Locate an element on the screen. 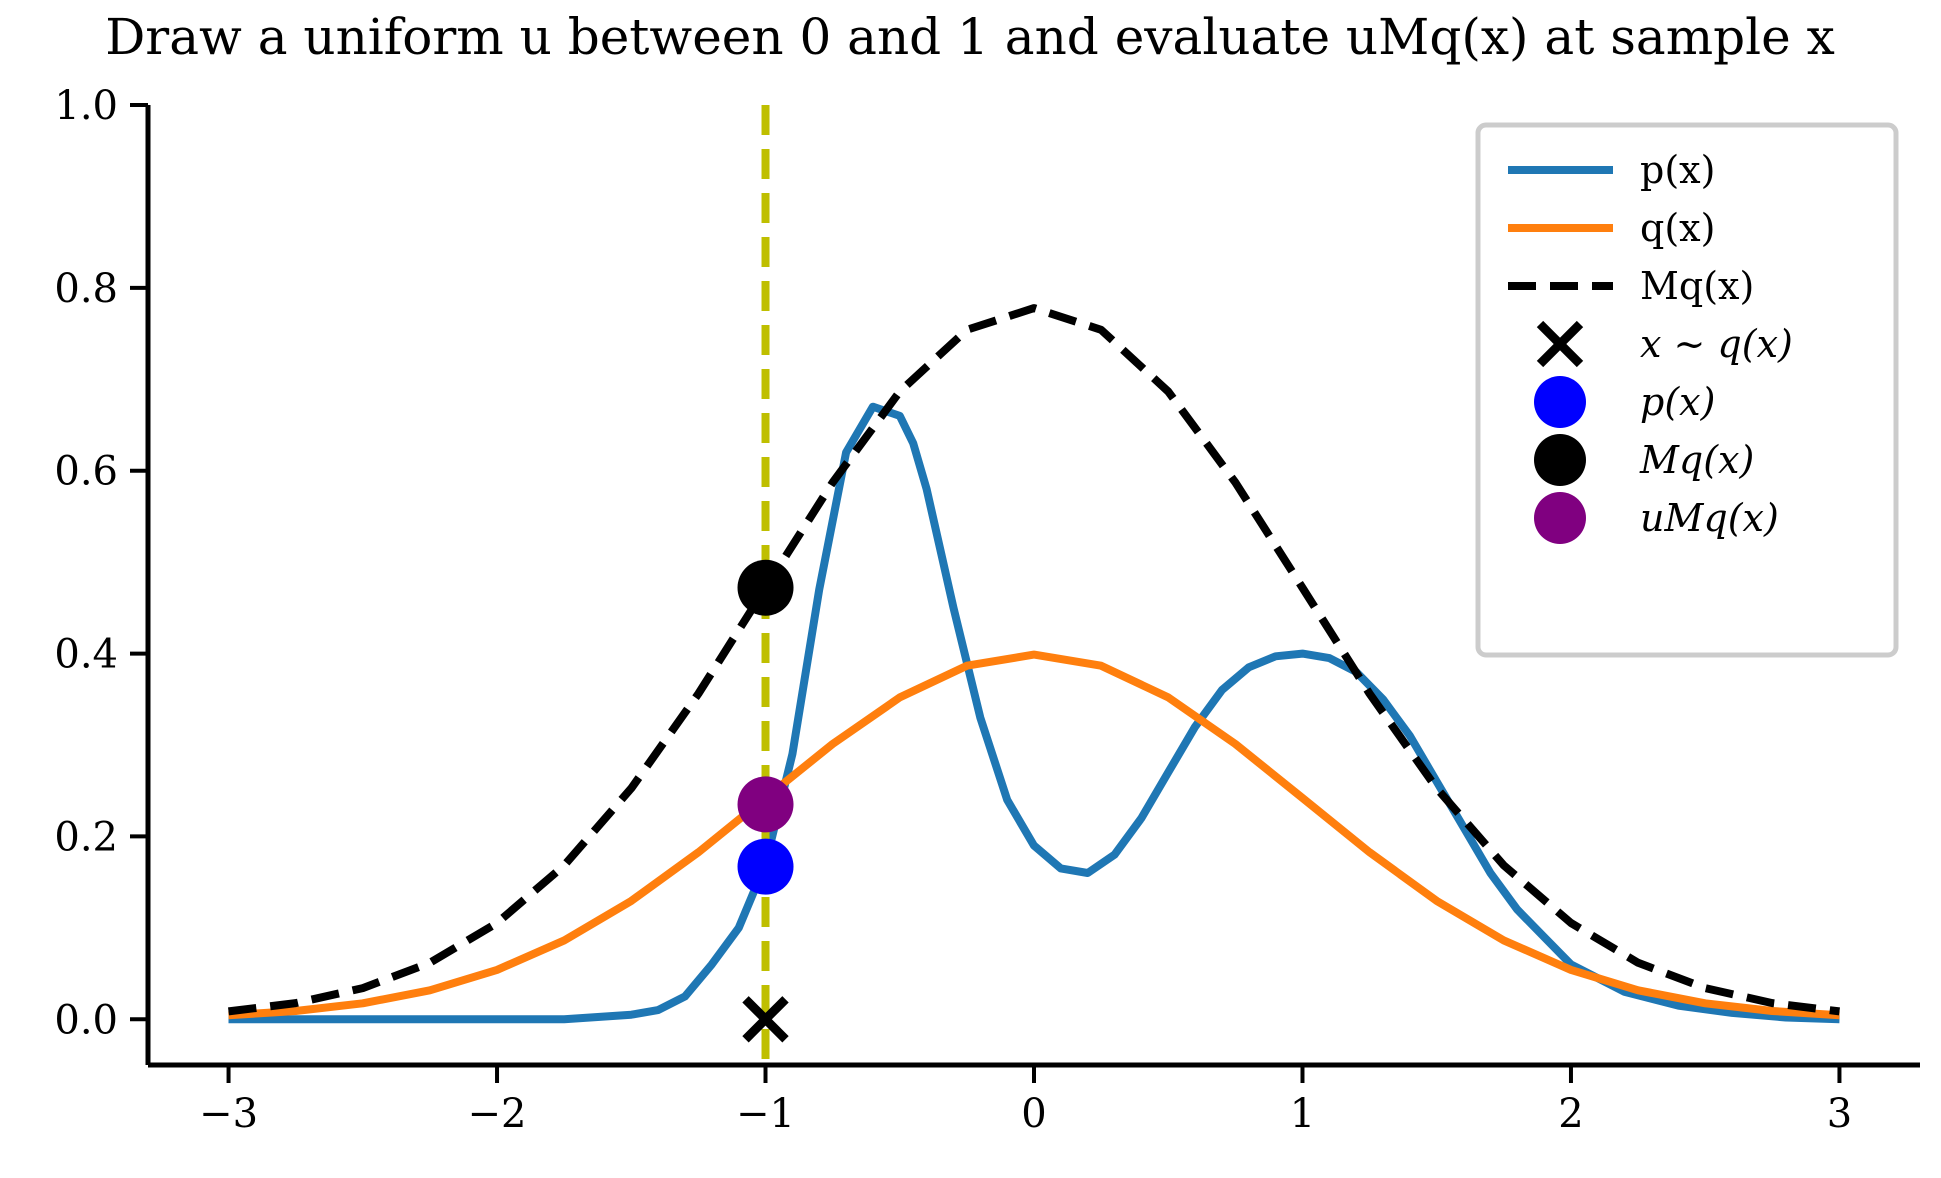 The image size is (1941, 1178). legend-label: x ∼ q(x) is located at coordinates (1716, 344).